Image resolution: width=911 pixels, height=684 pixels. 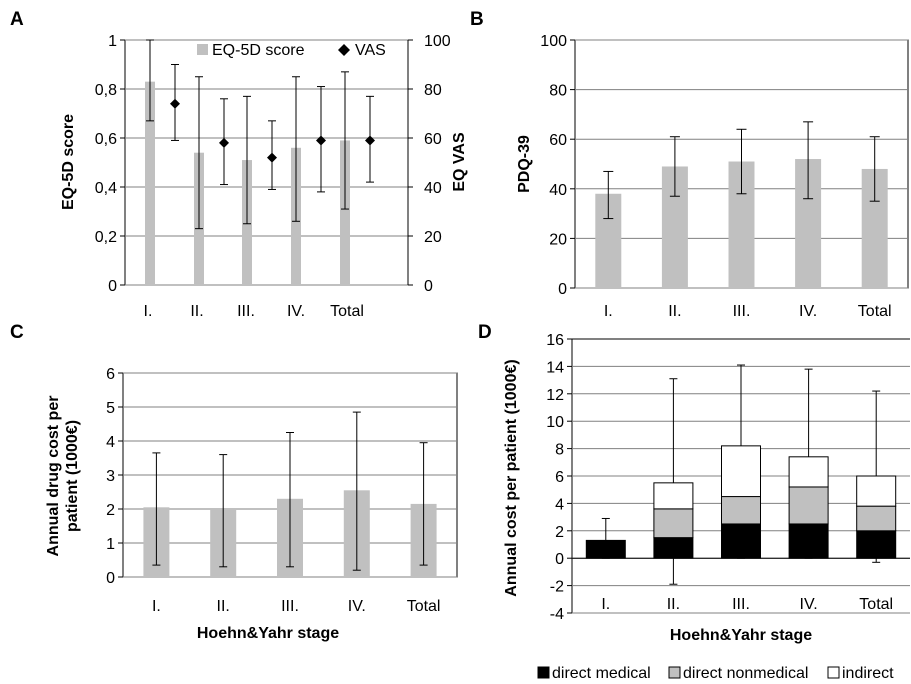 I want to click on panel-letter-a: A, so click(x=17, y=19).